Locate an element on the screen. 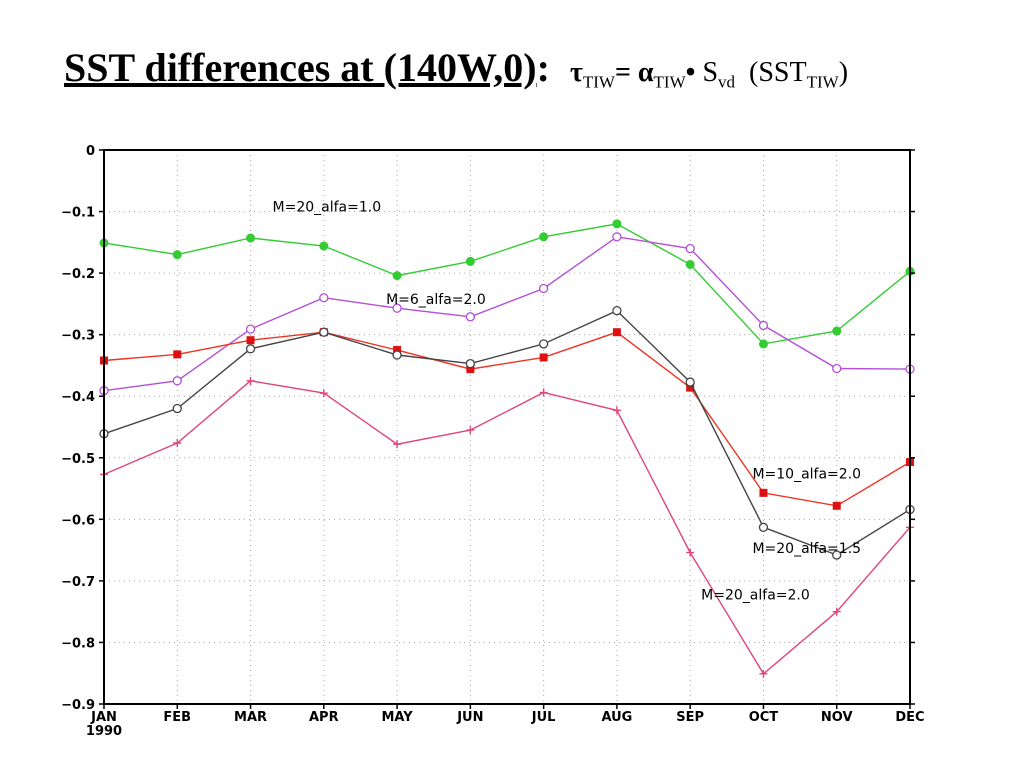  x-tick-label: JAN is located at coordinates (103, 717).